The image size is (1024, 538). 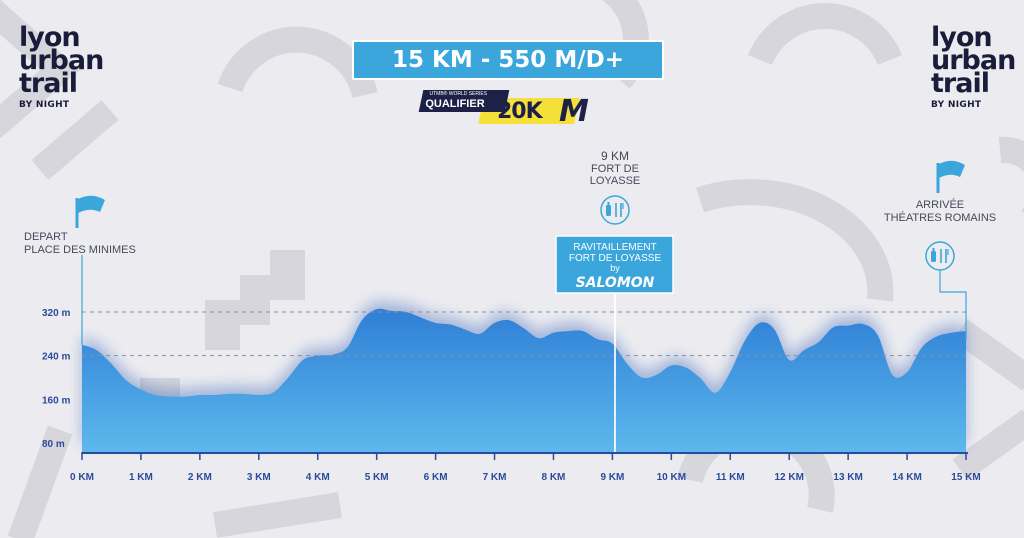 What do you see at coordinates (612, 477) in the screenshot?
I see `x-tick-label: 9 KM` at bounding box center [612, 477].